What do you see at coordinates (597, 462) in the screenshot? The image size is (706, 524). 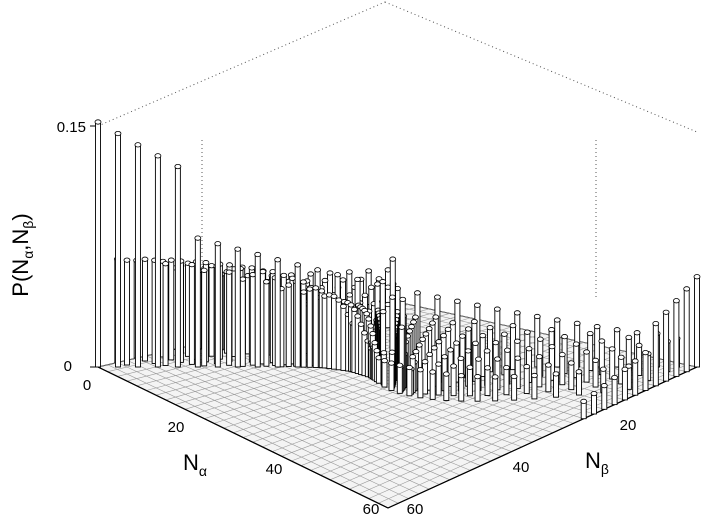 I see `y-axis-label: Nβ` at bounding box center [597, 462].